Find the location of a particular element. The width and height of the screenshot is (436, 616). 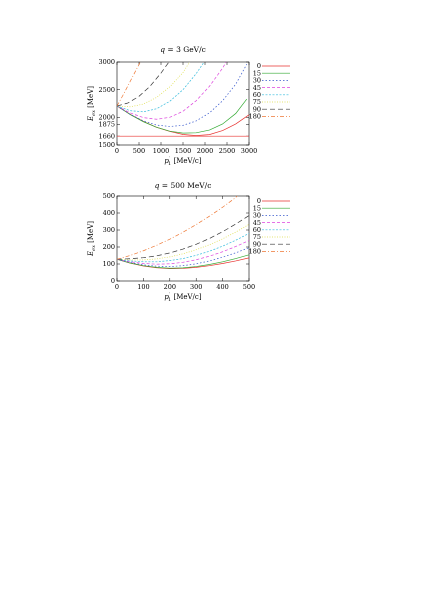

y-tick-label: 1660 is located at coordinates (106, 136).